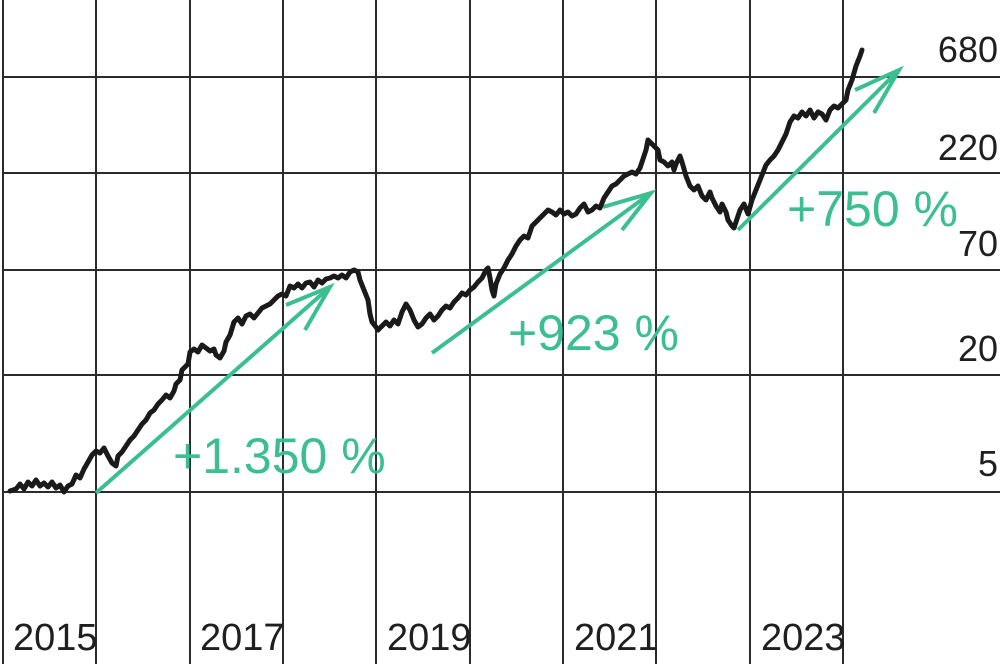 The width and height of the screenshot is (1000, 664). What do you see at coordinates (55, 638) in the screenshot?
I see `x-label-2015: 2015` at bounding box center [55, 638].